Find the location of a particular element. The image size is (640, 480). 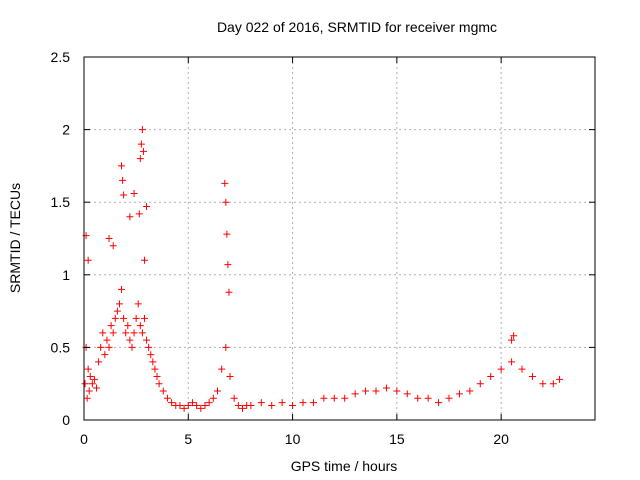

y-tick-label: 2.5 is located at coordinates (61, 57).